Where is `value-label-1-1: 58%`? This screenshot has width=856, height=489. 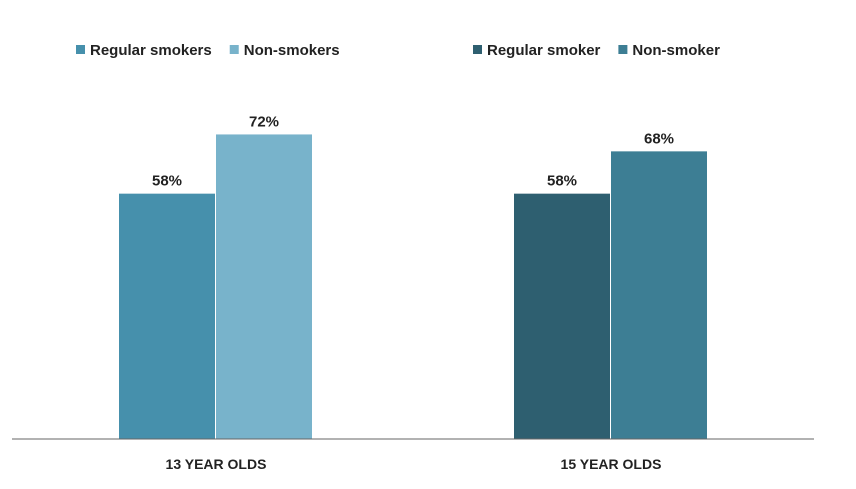 value-label-1-1: 58% is located at coordinates (167, 181).